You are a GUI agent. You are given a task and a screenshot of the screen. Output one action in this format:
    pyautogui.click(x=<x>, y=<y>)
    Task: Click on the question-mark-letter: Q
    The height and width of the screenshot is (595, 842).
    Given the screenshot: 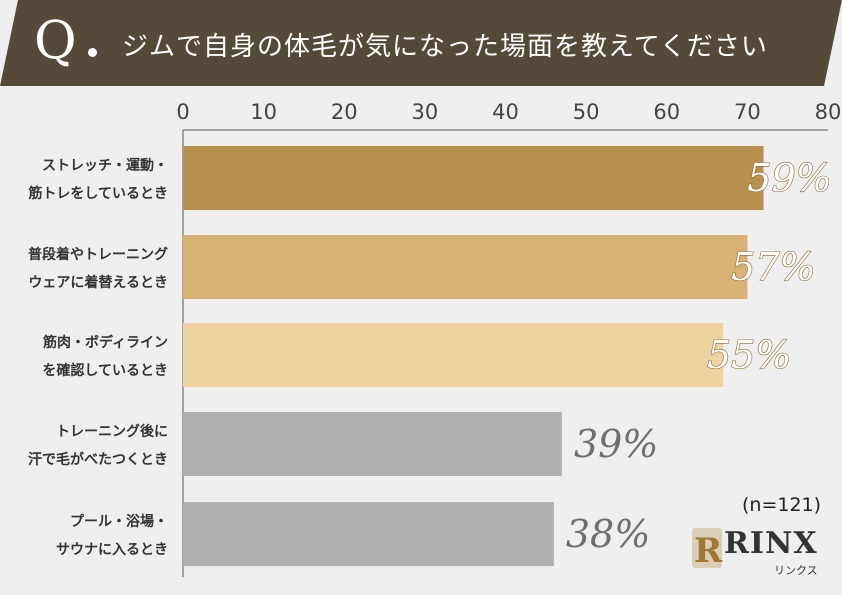 What is the action you would take?
    pyautogui.click(x=55, y=41)
    